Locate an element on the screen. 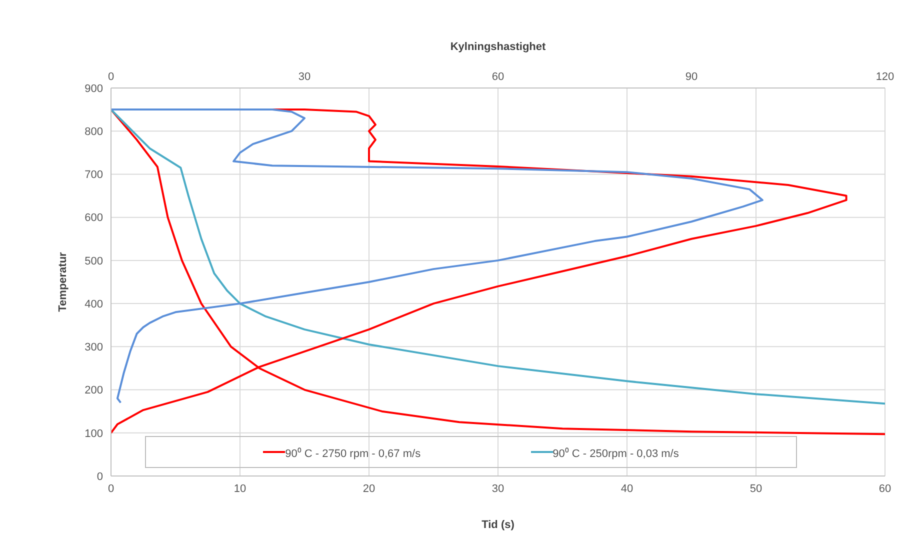 This screenshot has height=542, width=901. x-tick-label: 10 is located at coordinates (240, 488).